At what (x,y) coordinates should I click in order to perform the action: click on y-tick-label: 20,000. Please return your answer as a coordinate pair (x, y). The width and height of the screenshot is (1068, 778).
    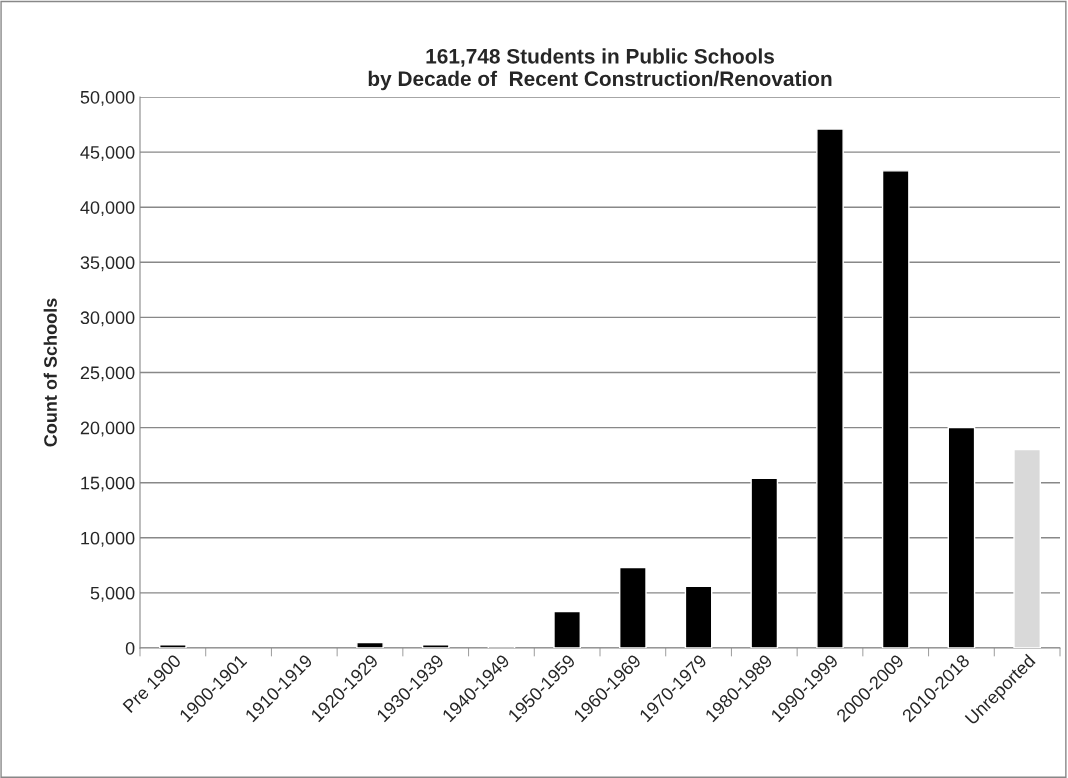
    Looking at the image, I should click on (107, 429).